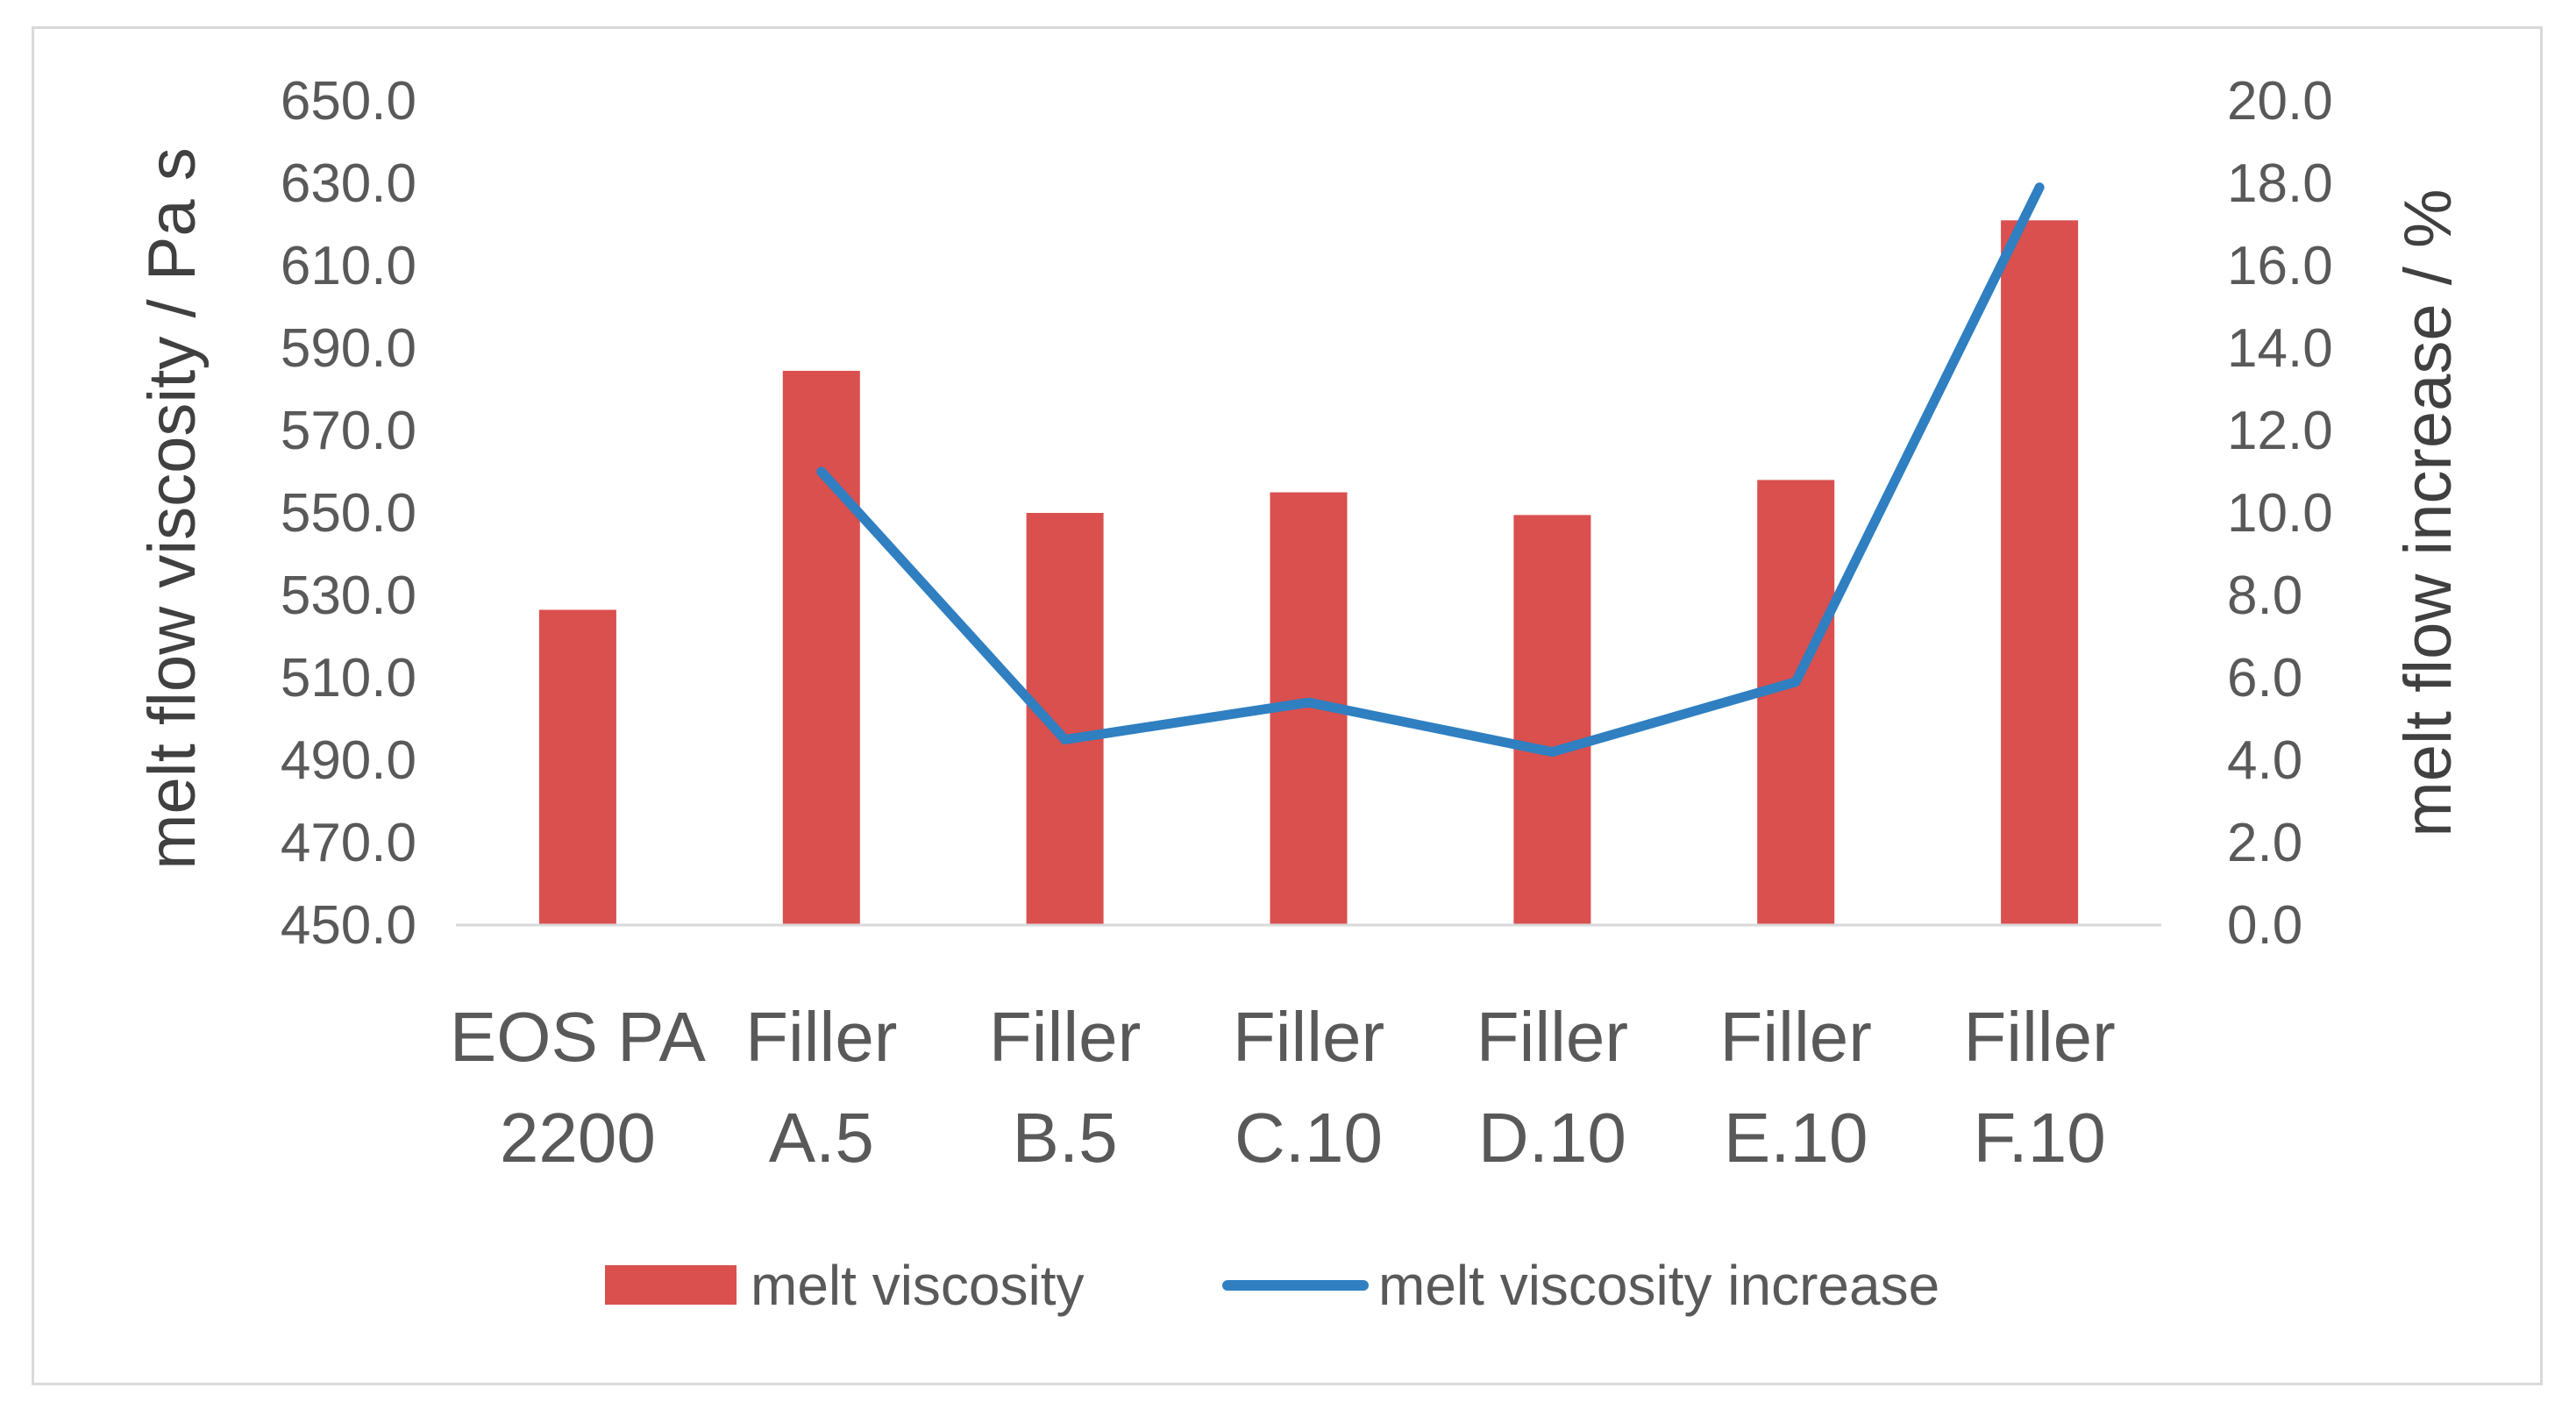 The width and height of the screenshot is (2576, 1409). I want to click on right-axis-ticks: 0.0 2.0 4.0 6.0 8.0 10.0 12.0 14.0 16.0 18.0 20.0, so click(2280, 513).